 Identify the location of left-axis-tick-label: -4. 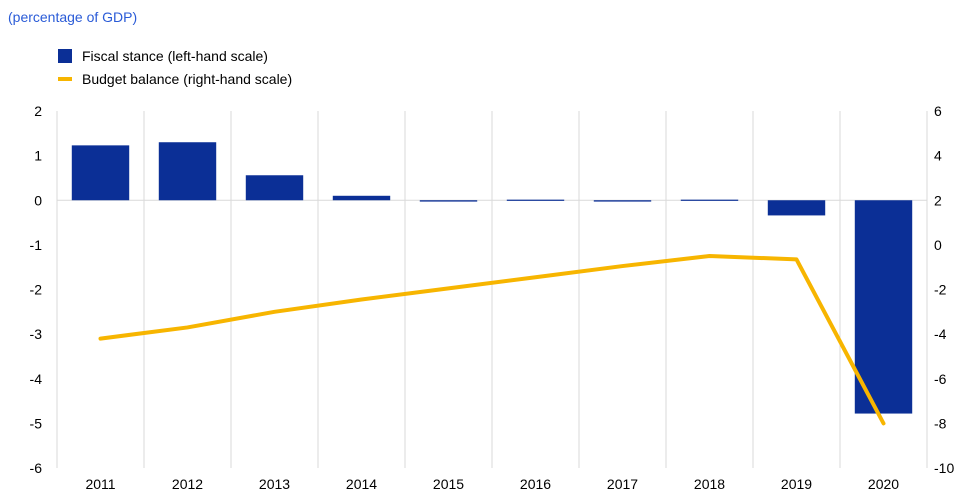
(36, 379).